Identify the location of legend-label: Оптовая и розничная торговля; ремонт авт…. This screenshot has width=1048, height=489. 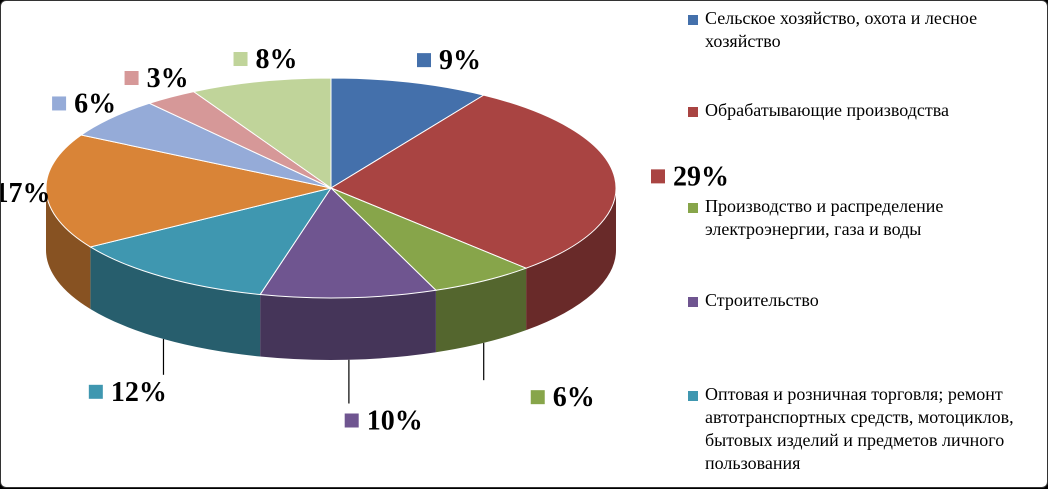
(859, 428).